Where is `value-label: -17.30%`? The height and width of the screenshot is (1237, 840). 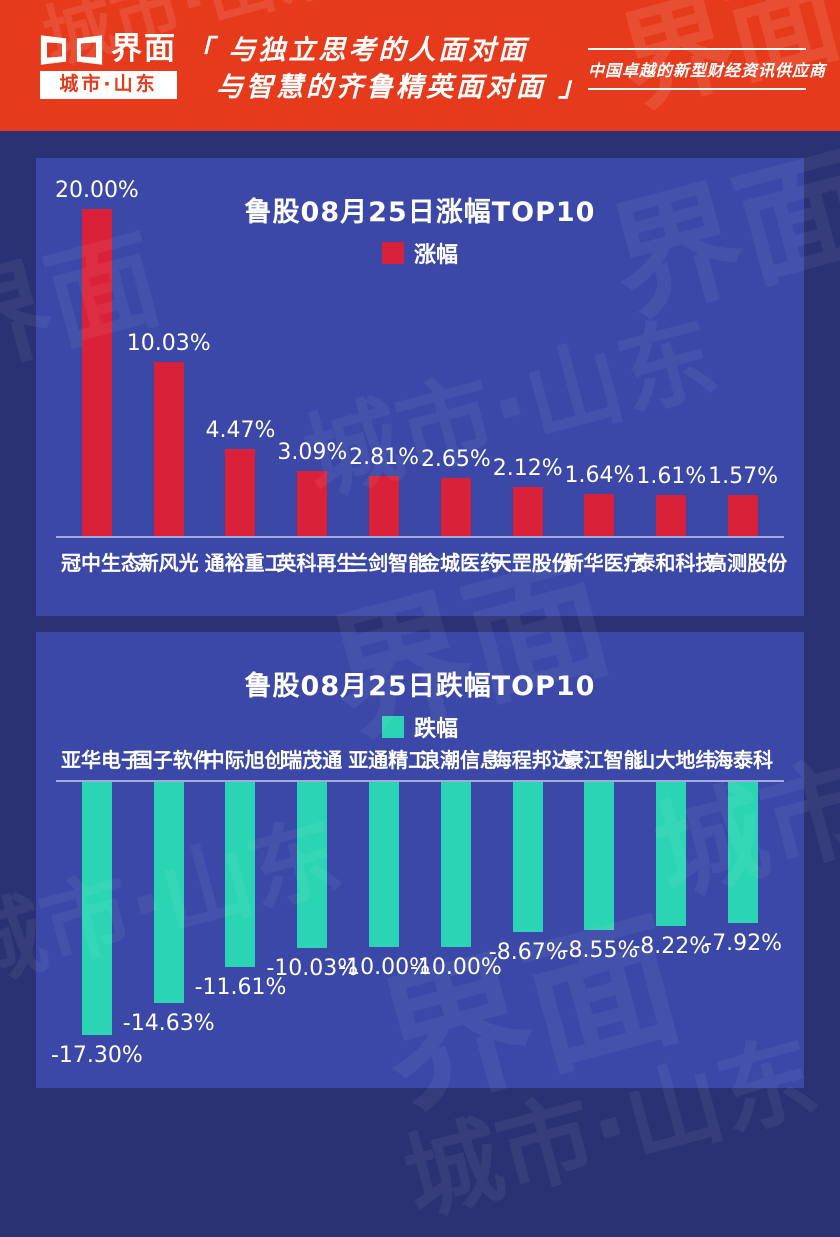
value-label: -17.30% is located at coordinates (96, 1055).